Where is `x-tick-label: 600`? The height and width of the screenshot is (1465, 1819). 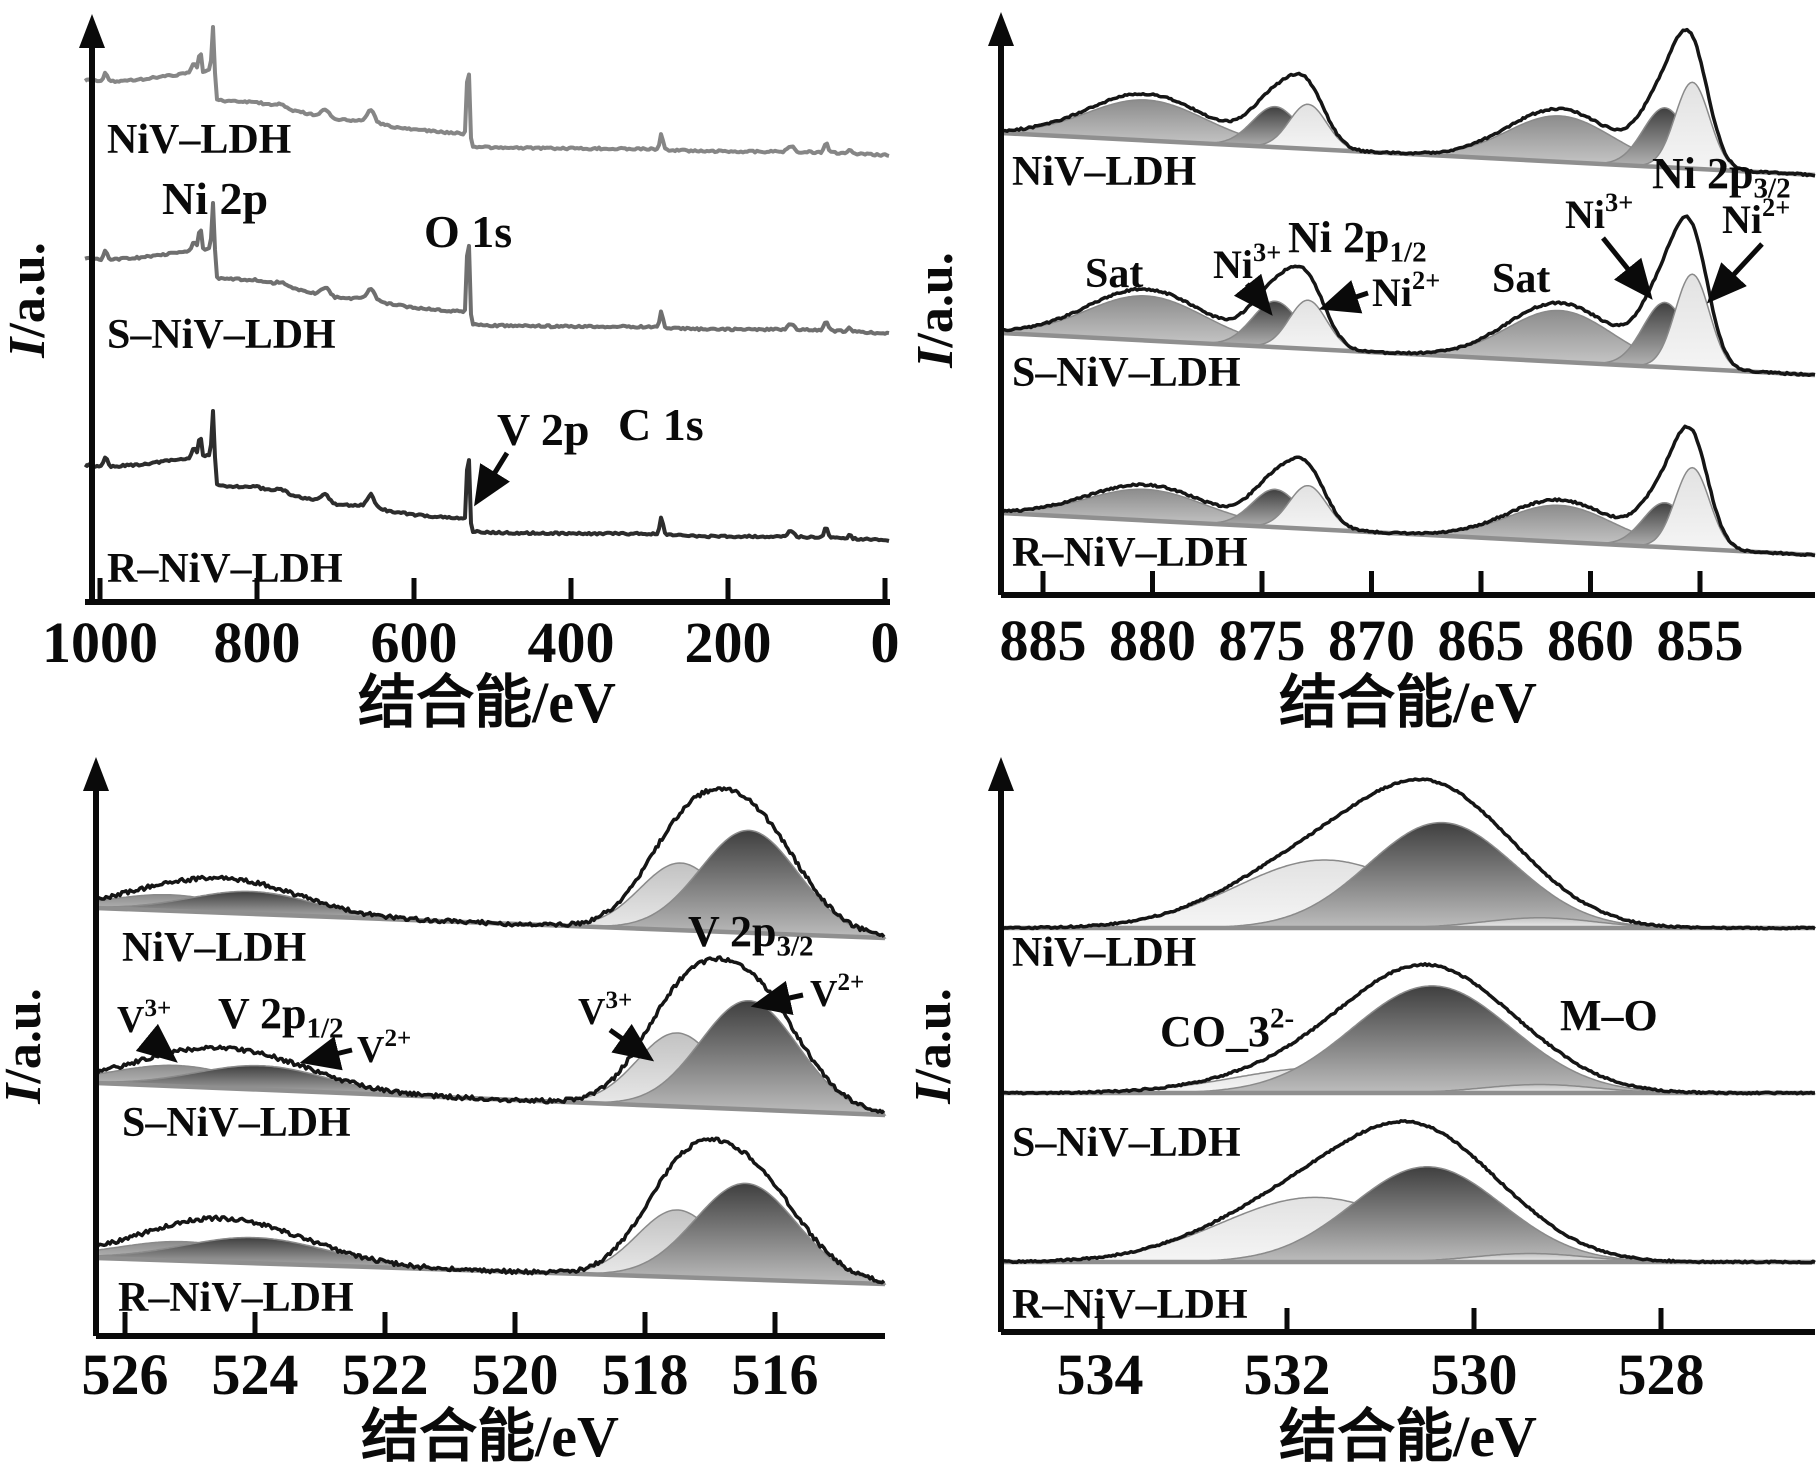 x-tick-label: 600 is located at coordinates (414, 642).